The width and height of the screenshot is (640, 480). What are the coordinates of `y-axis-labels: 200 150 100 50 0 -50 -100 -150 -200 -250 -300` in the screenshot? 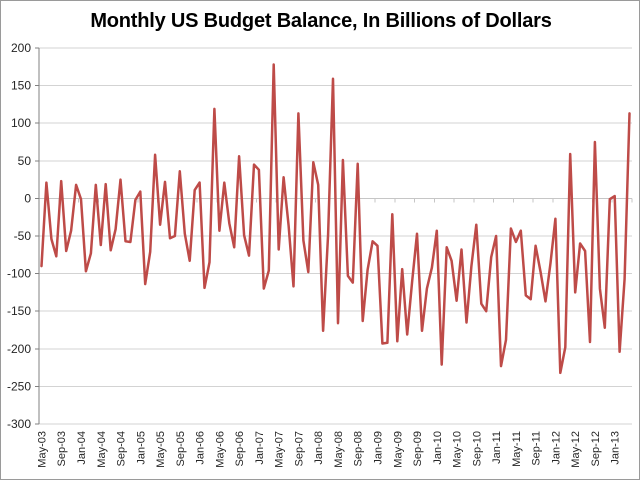 It's located at (19, 236).